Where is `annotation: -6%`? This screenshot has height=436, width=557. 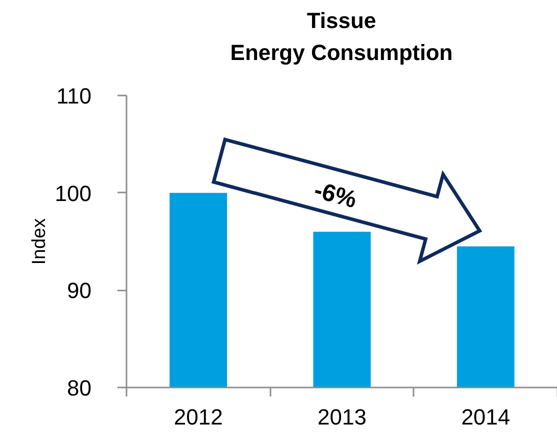 annotation: -6% is located at coordinates (335, 195).